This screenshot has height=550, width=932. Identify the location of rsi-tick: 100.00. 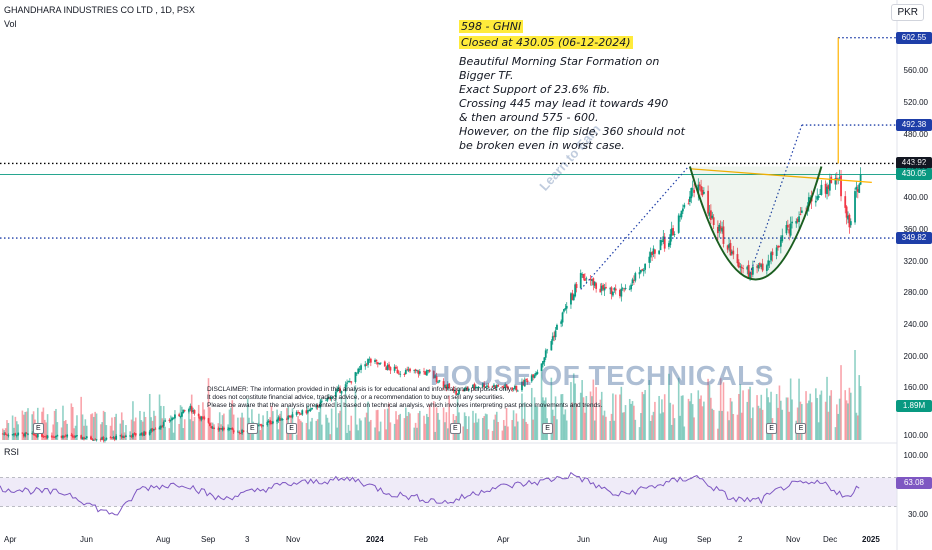
(915, 455).